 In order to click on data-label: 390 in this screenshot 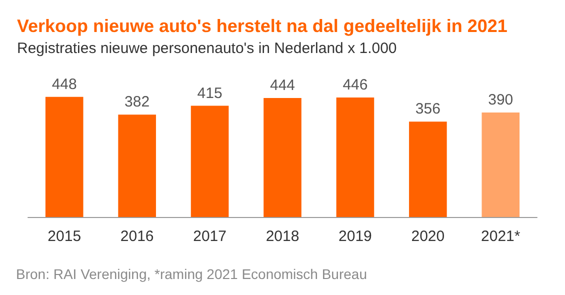, I will do `click(501, 99)`.